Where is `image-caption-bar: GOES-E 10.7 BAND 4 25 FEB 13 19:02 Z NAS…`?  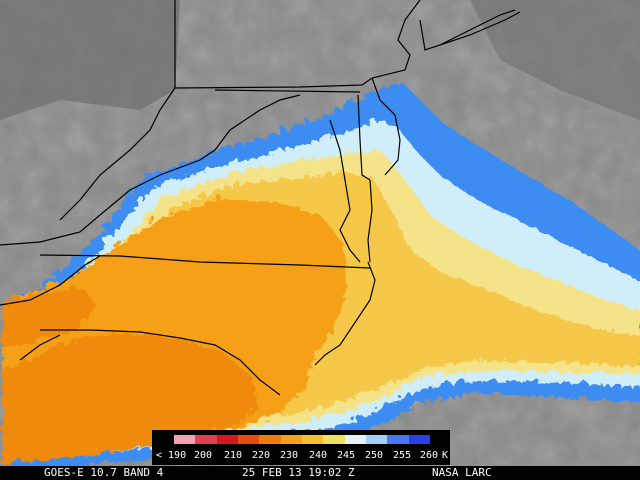
image-caption-bar: GOES-E 10.7 BAND 4 25 FEB 13 19:02 Z NAS… is located at coordinates (320, 473).